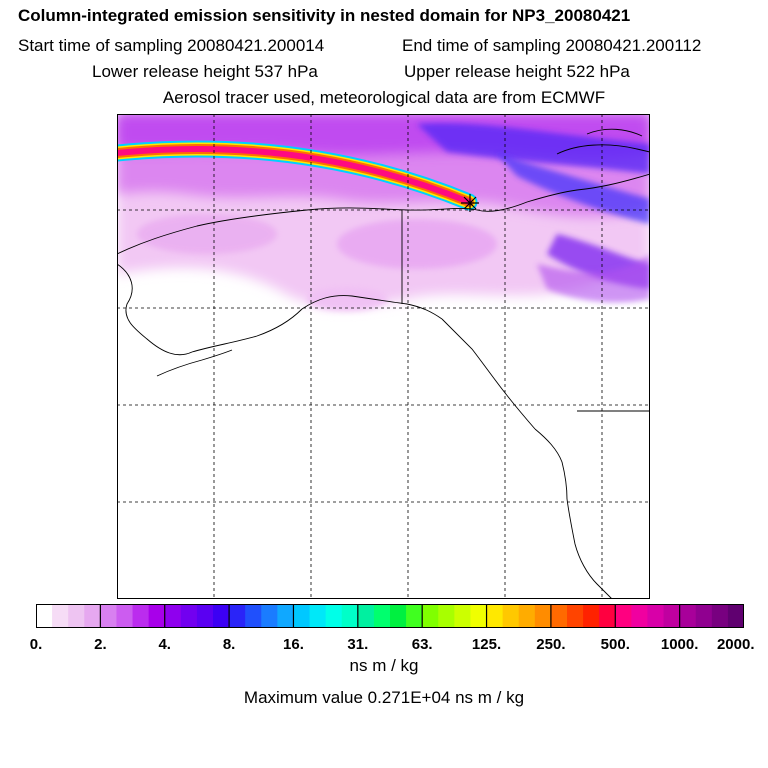 The width and height of the screenshot is (768, 768). What do you see at coordinates (551, 644) in the screenshot?
I see `colorbar-tick-label: 250.` at bounding box center [551, 644].